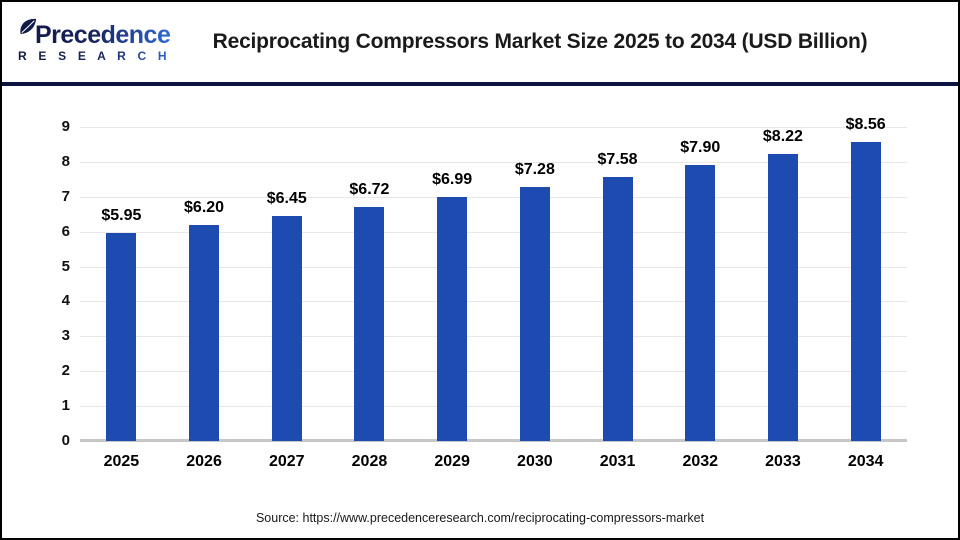 The height and width of the screenshot is (540, 960). What do you see at coordinates (452, 461) in the screenshot?
I see `x-tick-label: 2029` at bounding box center [452, 461].